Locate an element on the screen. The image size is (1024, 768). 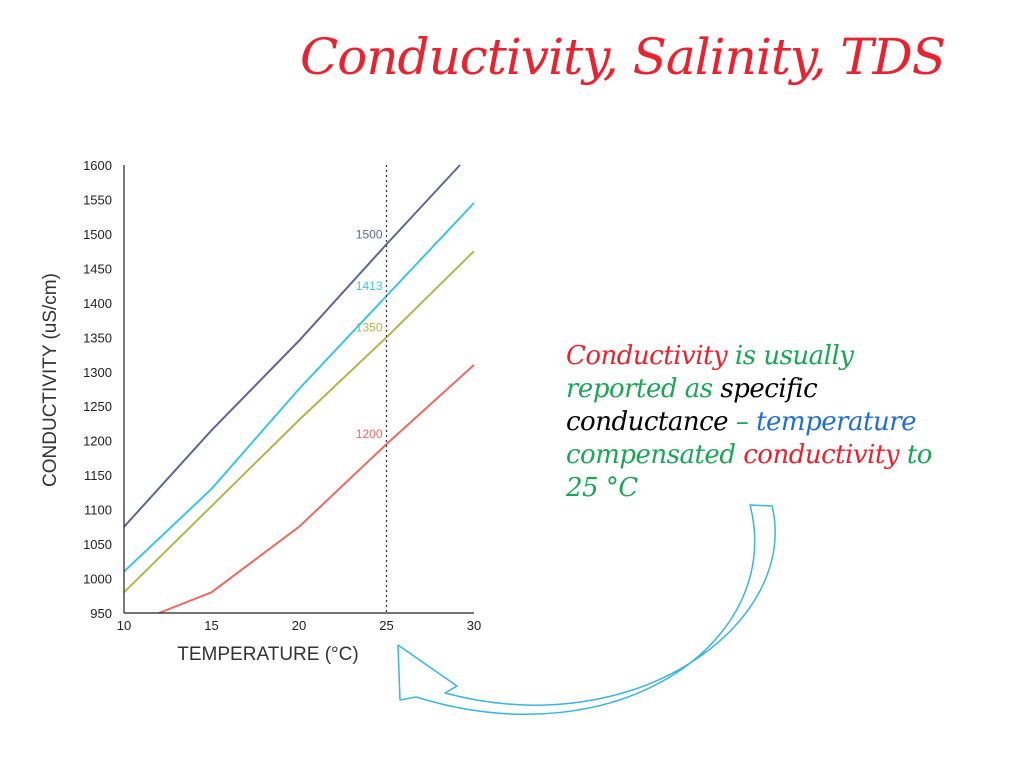
note-segment: 25 °C is located at coordinates (602, 488).